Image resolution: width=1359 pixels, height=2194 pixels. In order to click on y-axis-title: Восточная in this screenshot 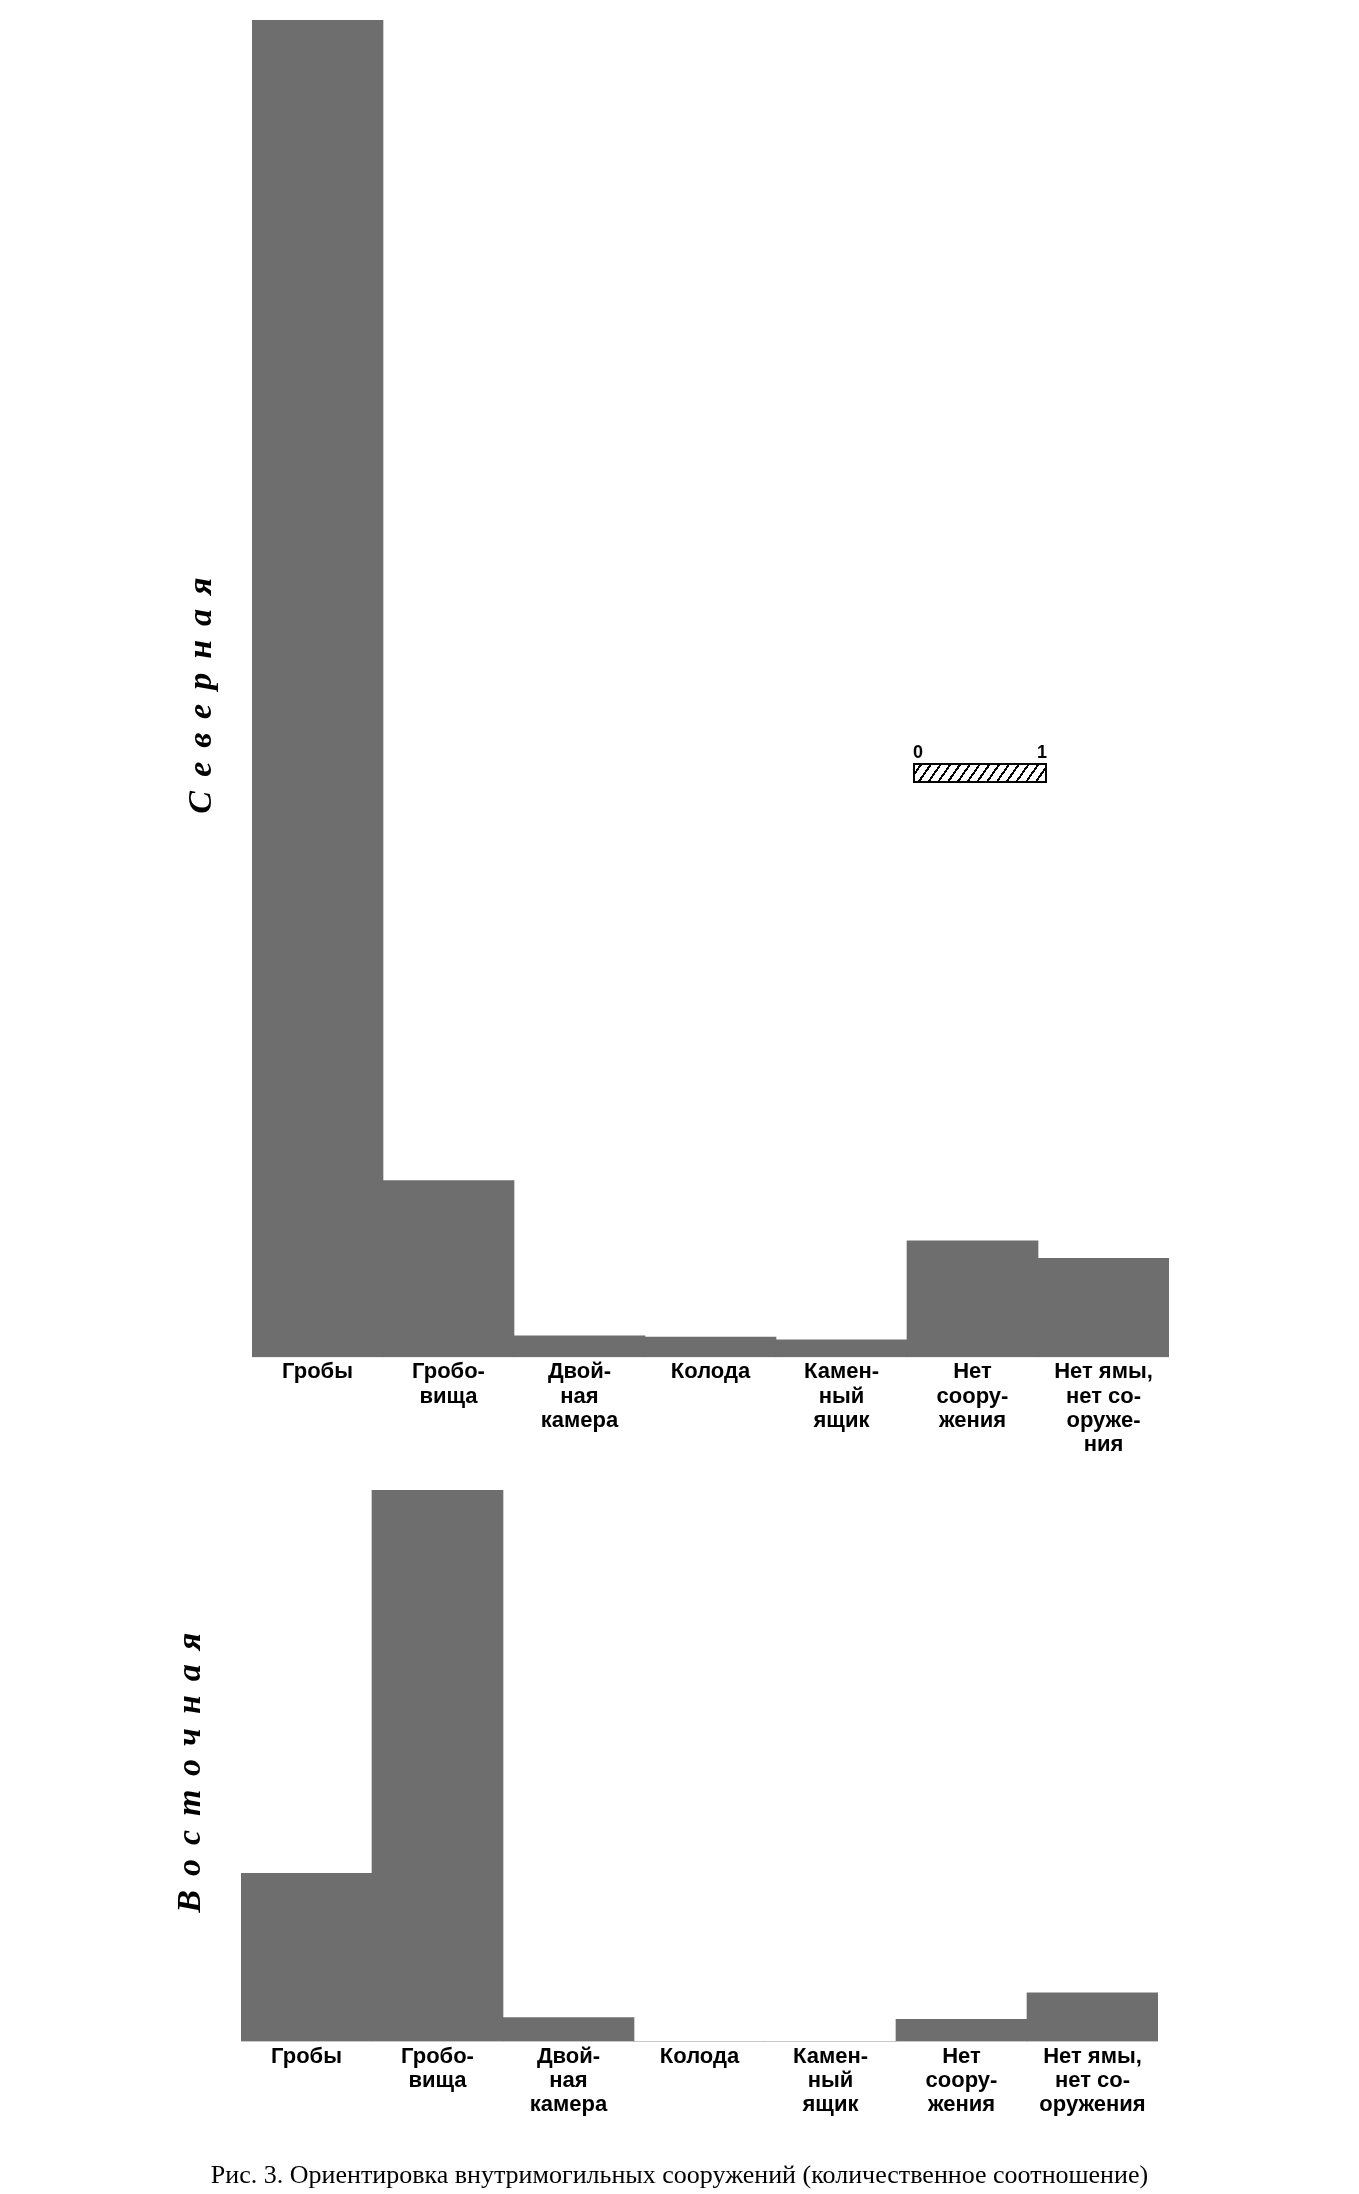, I will do `click(188, 1766)`.